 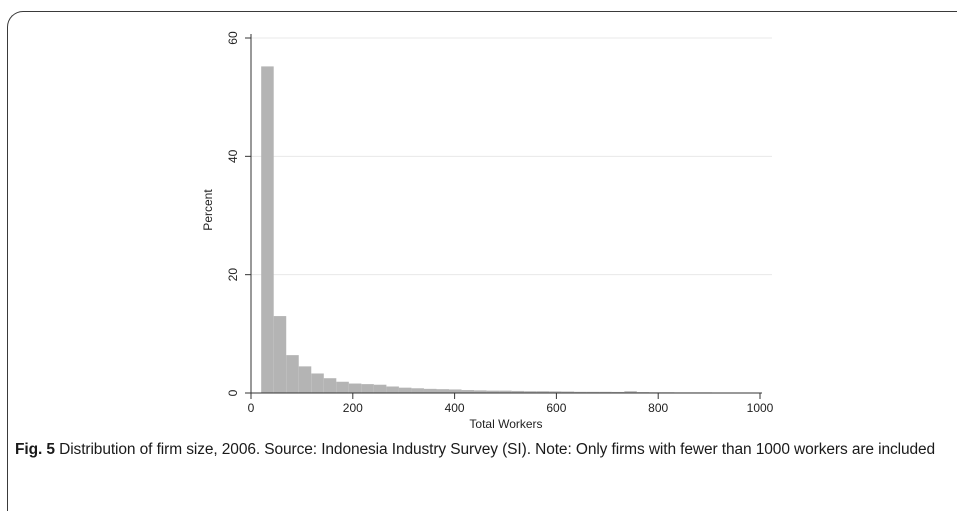 I want to click on x-tick-label: 400, so click(x=455, y=408).